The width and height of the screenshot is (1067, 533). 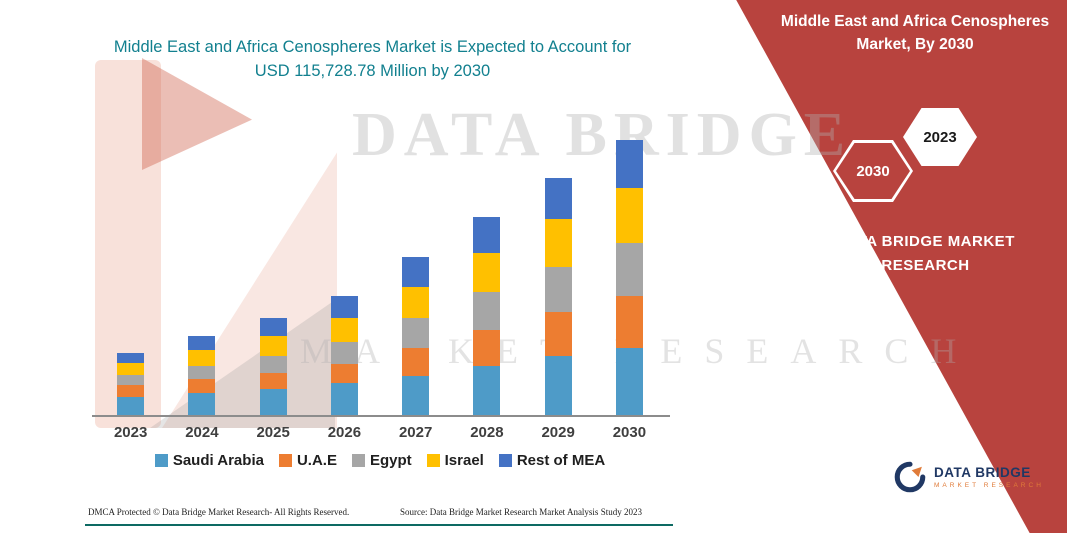 What do you see at coordinates (416, 395) in the screenshot?
I see `bar-segment-2027-saudi-arabia` at bounding box center [416, 395].